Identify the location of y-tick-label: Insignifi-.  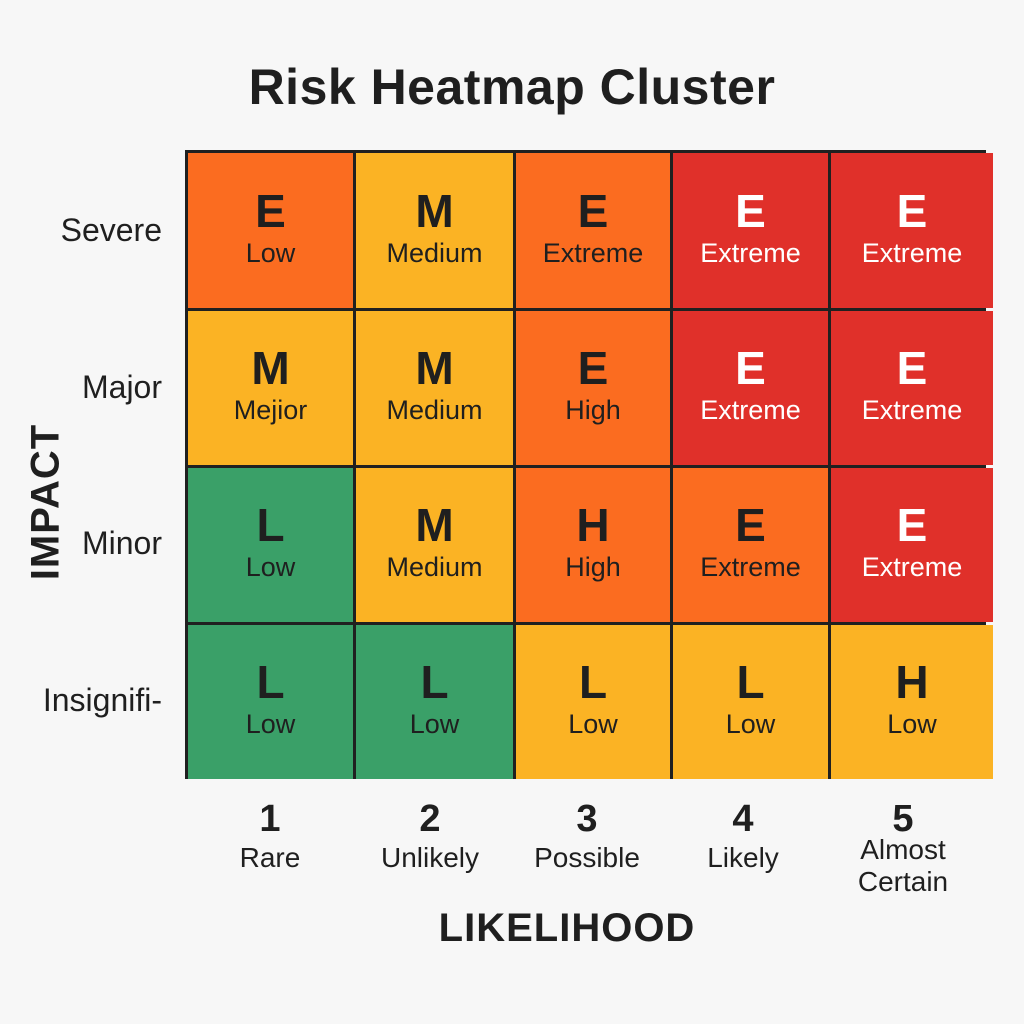
(102, 700).